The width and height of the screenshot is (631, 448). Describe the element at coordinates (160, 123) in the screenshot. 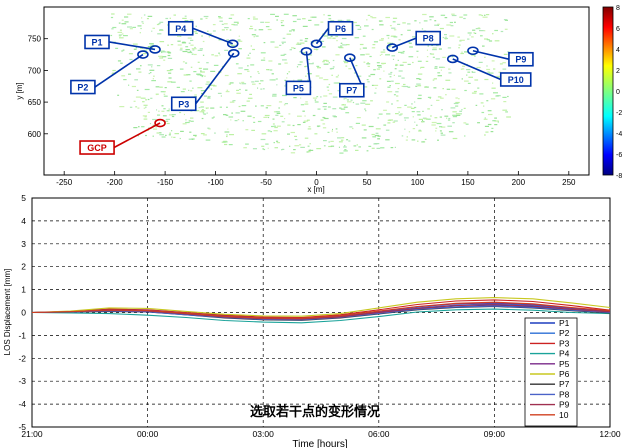

I see `gcp-marker` at that location.